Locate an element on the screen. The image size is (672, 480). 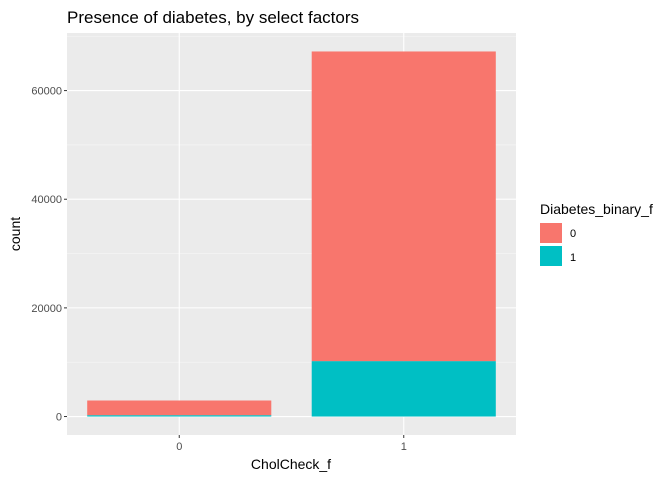
legend: Diabetes_binary_f 0 1 is located at coordinates (596, 233).